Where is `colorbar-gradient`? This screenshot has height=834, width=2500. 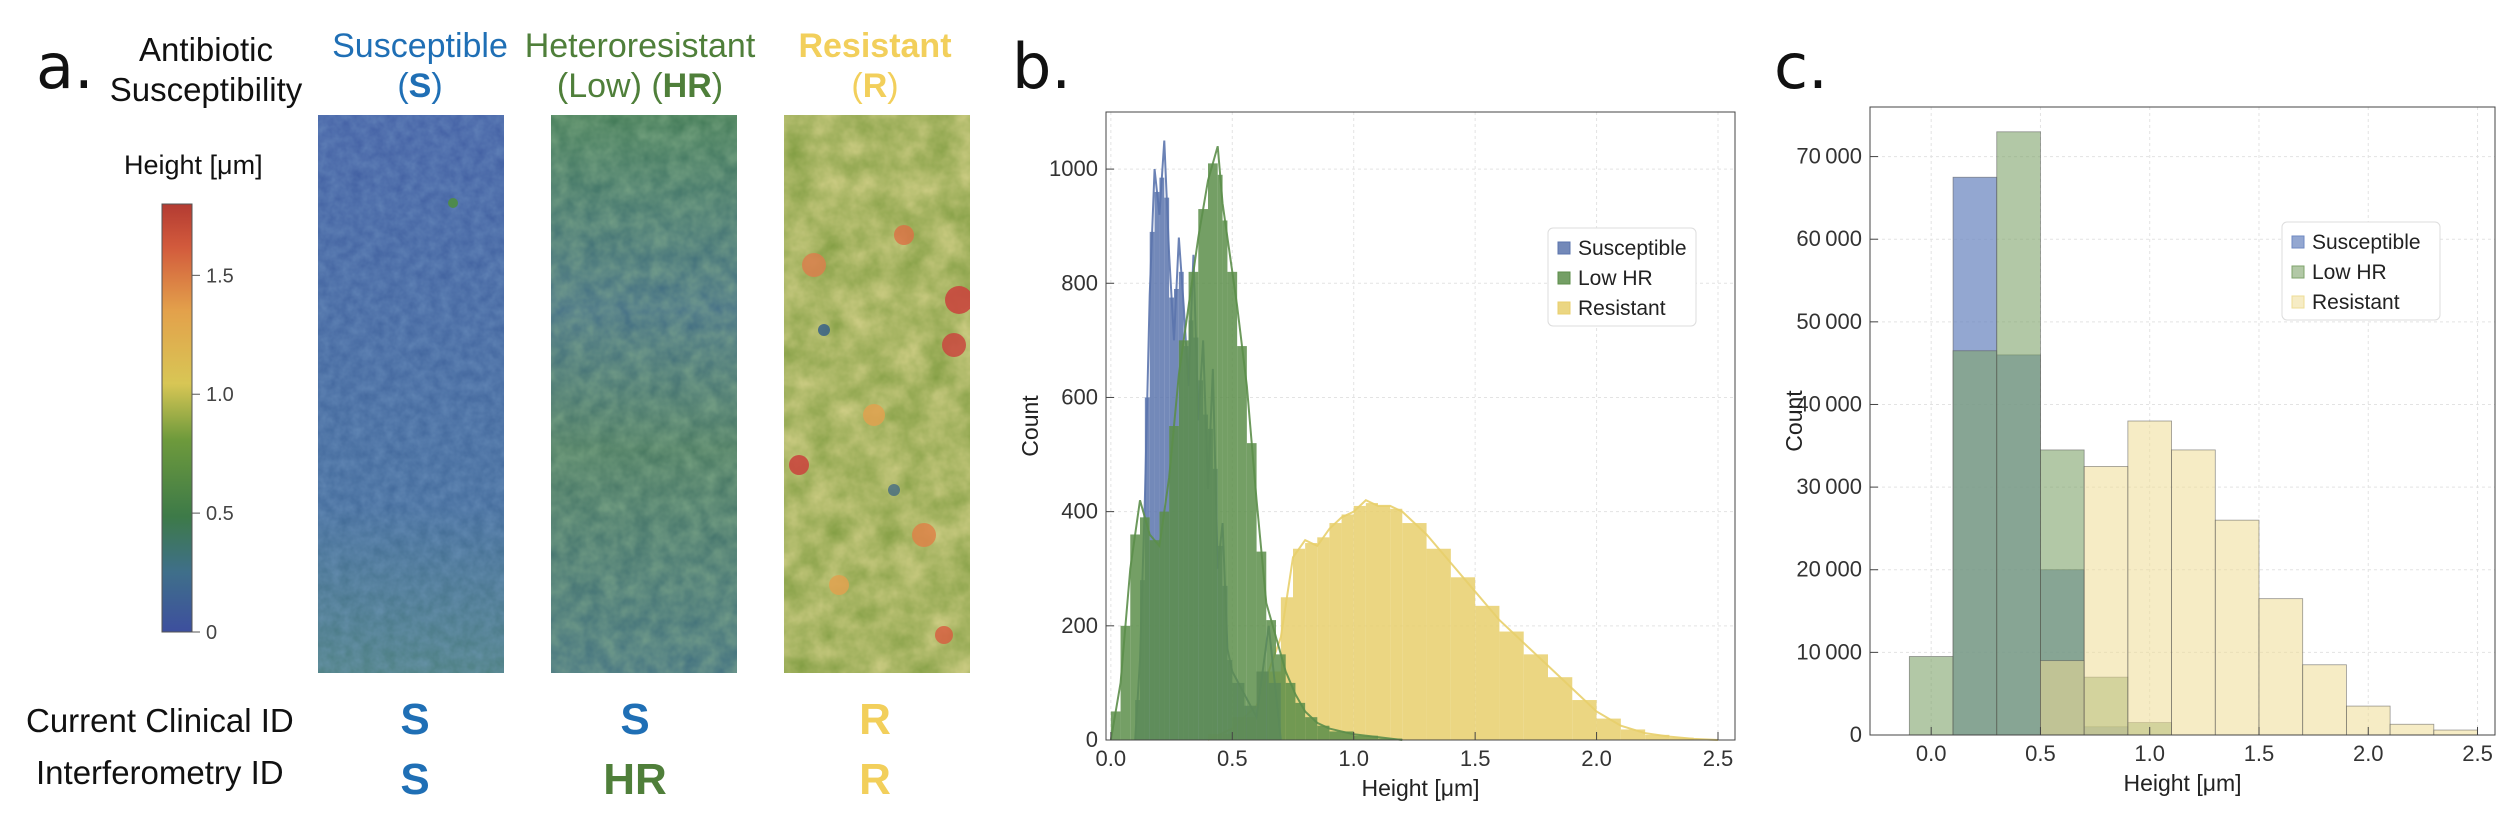
colorbar-gradient is located at coordinates (177, 418).